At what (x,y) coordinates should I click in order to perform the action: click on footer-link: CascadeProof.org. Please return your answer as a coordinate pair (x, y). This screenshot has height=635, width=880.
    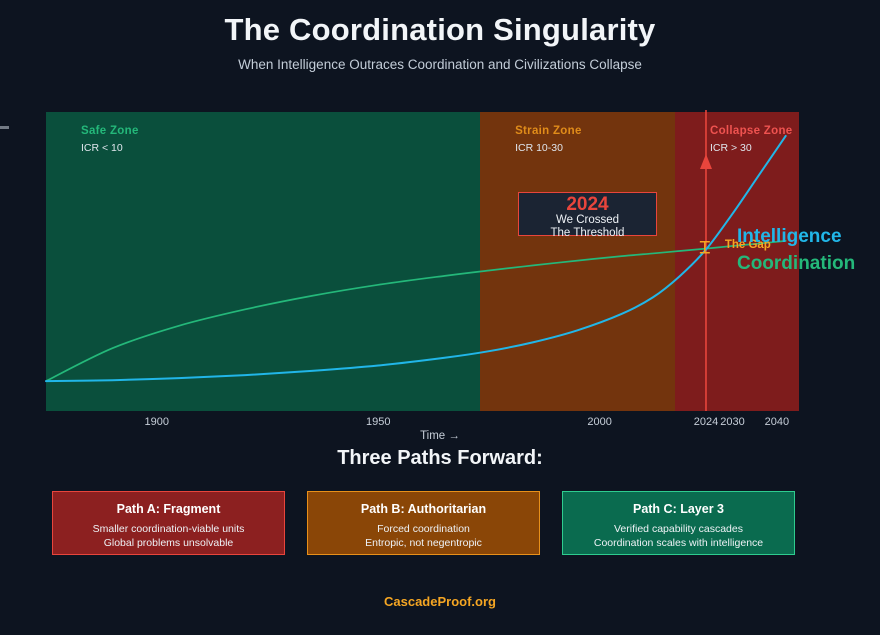
    Looking at the image, I should click on (440, 601).